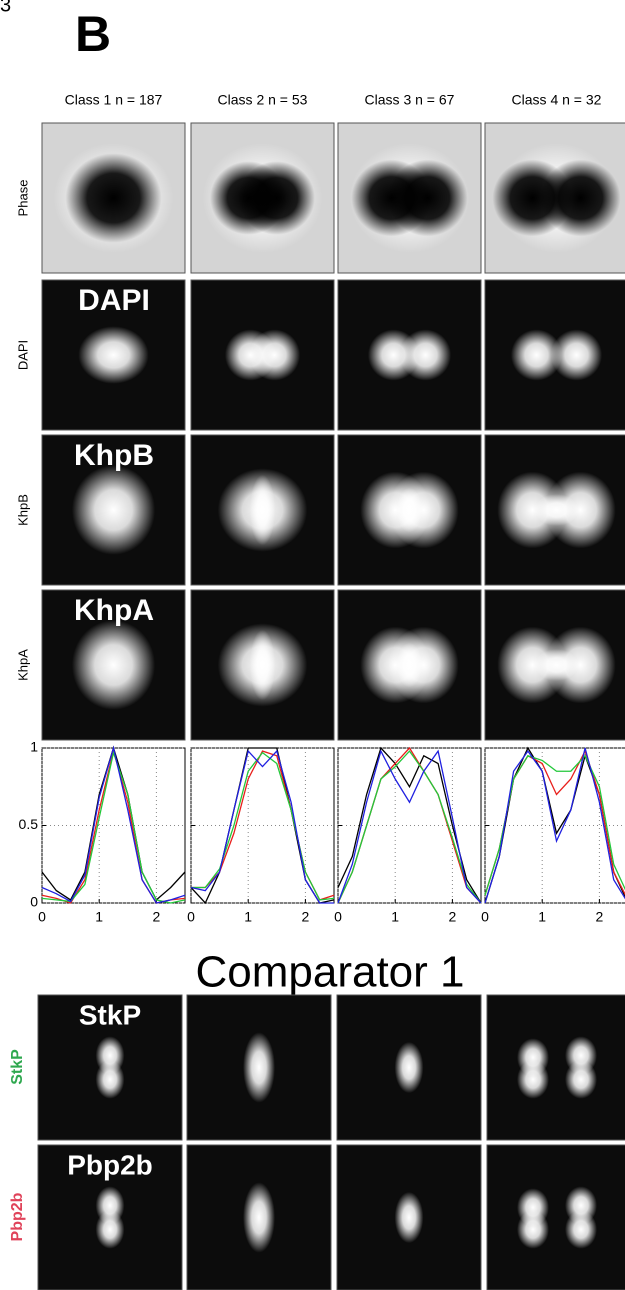  Describe the element at coordinates (110, 1164) in the screenshot. I see `overlay-label: Pbp2b` at that location.